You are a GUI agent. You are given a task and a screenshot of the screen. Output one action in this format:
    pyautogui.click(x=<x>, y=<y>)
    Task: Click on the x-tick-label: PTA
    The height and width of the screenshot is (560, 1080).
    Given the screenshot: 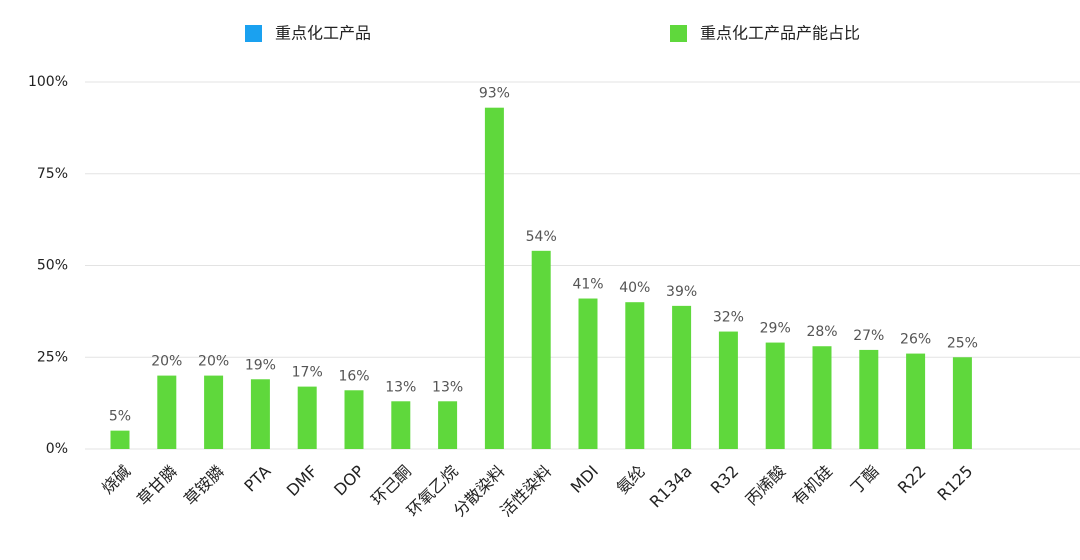 What is the action you would take?
    pyautogui.click(x=257, y=479)
    